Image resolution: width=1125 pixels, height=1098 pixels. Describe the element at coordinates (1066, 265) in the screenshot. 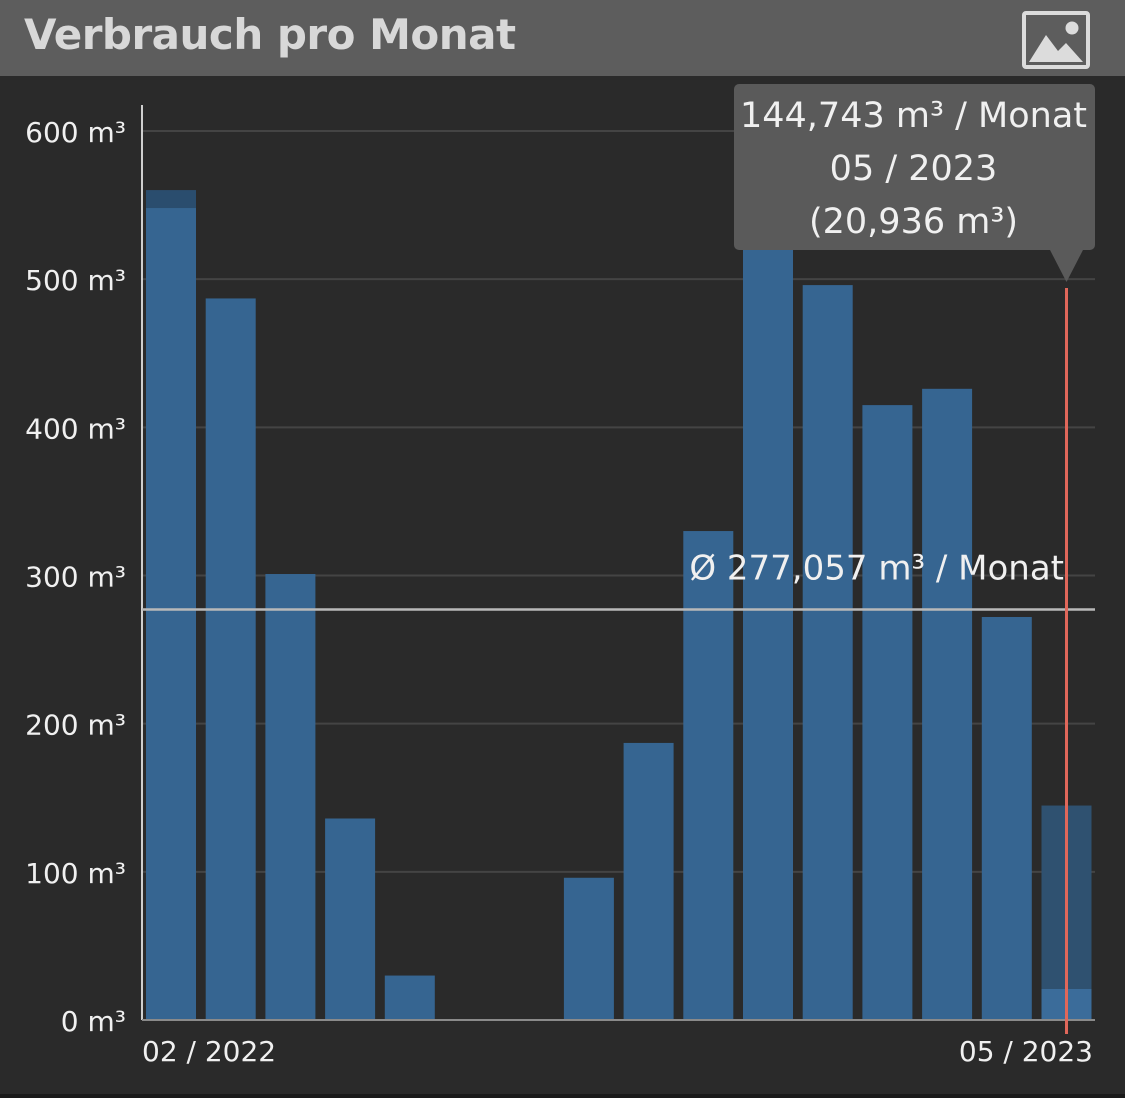

I see `tooltip-pointer` at that location.